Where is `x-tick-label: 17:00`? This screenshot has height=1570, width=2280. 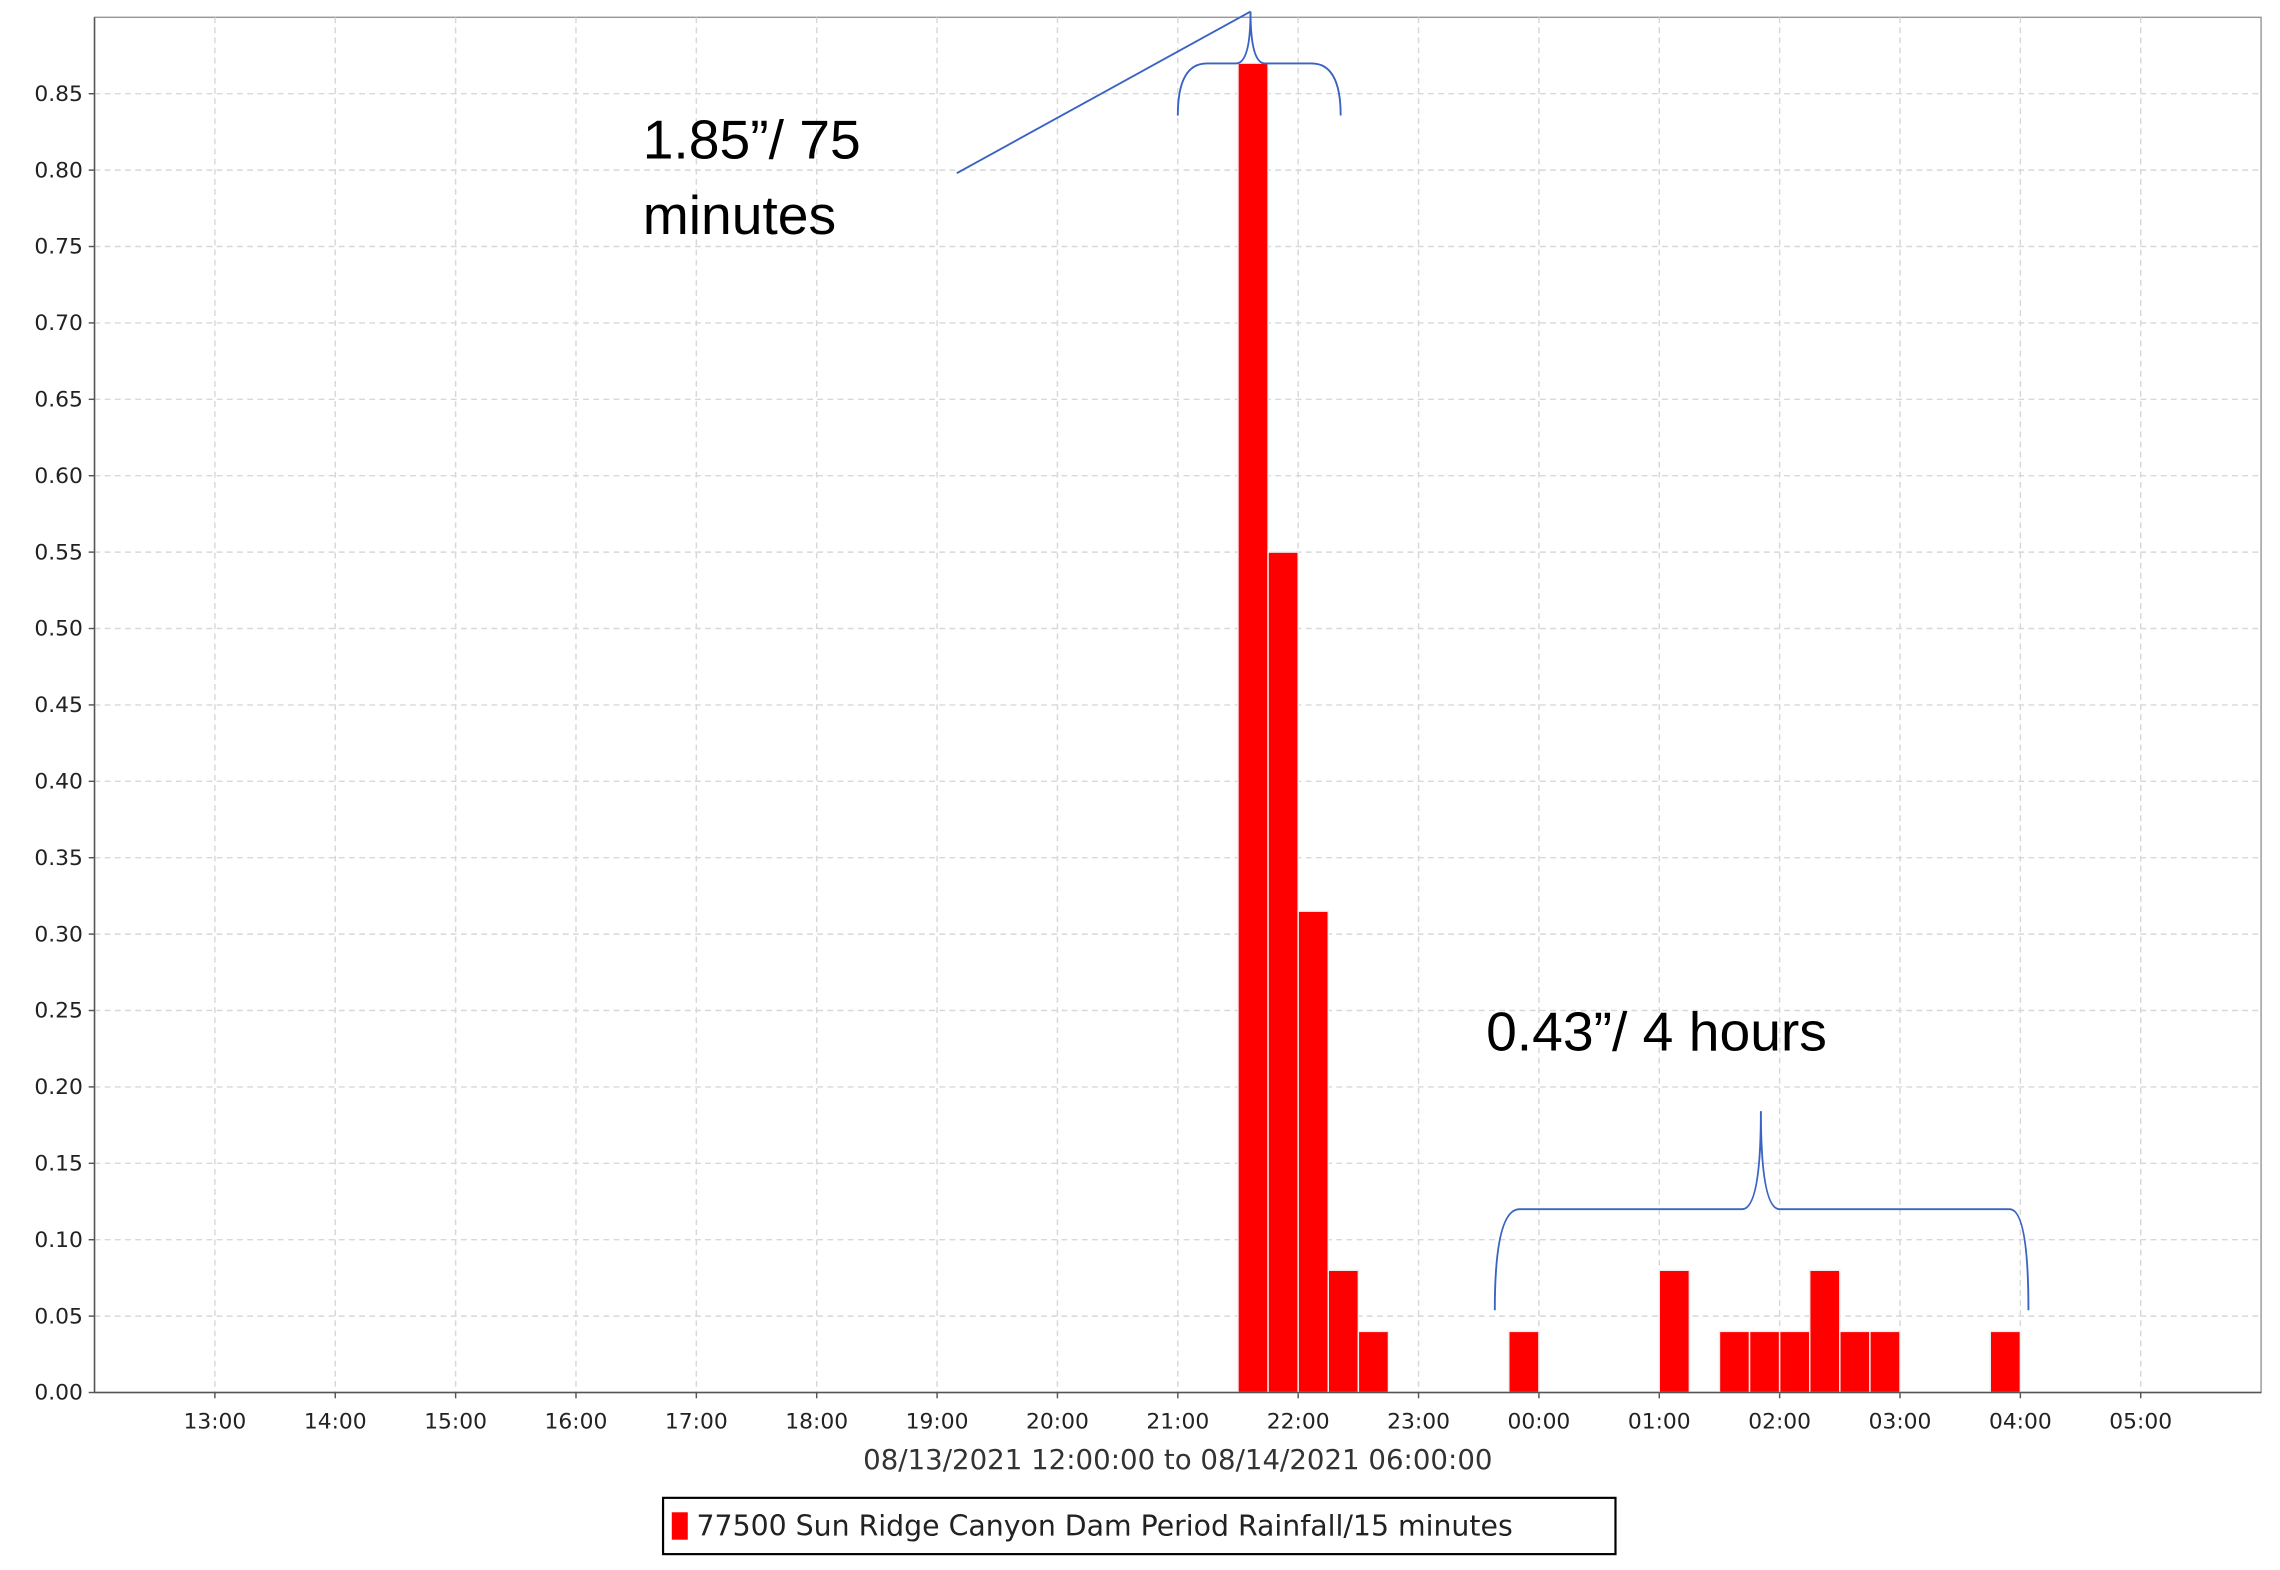
x-tick-label: 17:00 is located at coordinates (696, 1422).